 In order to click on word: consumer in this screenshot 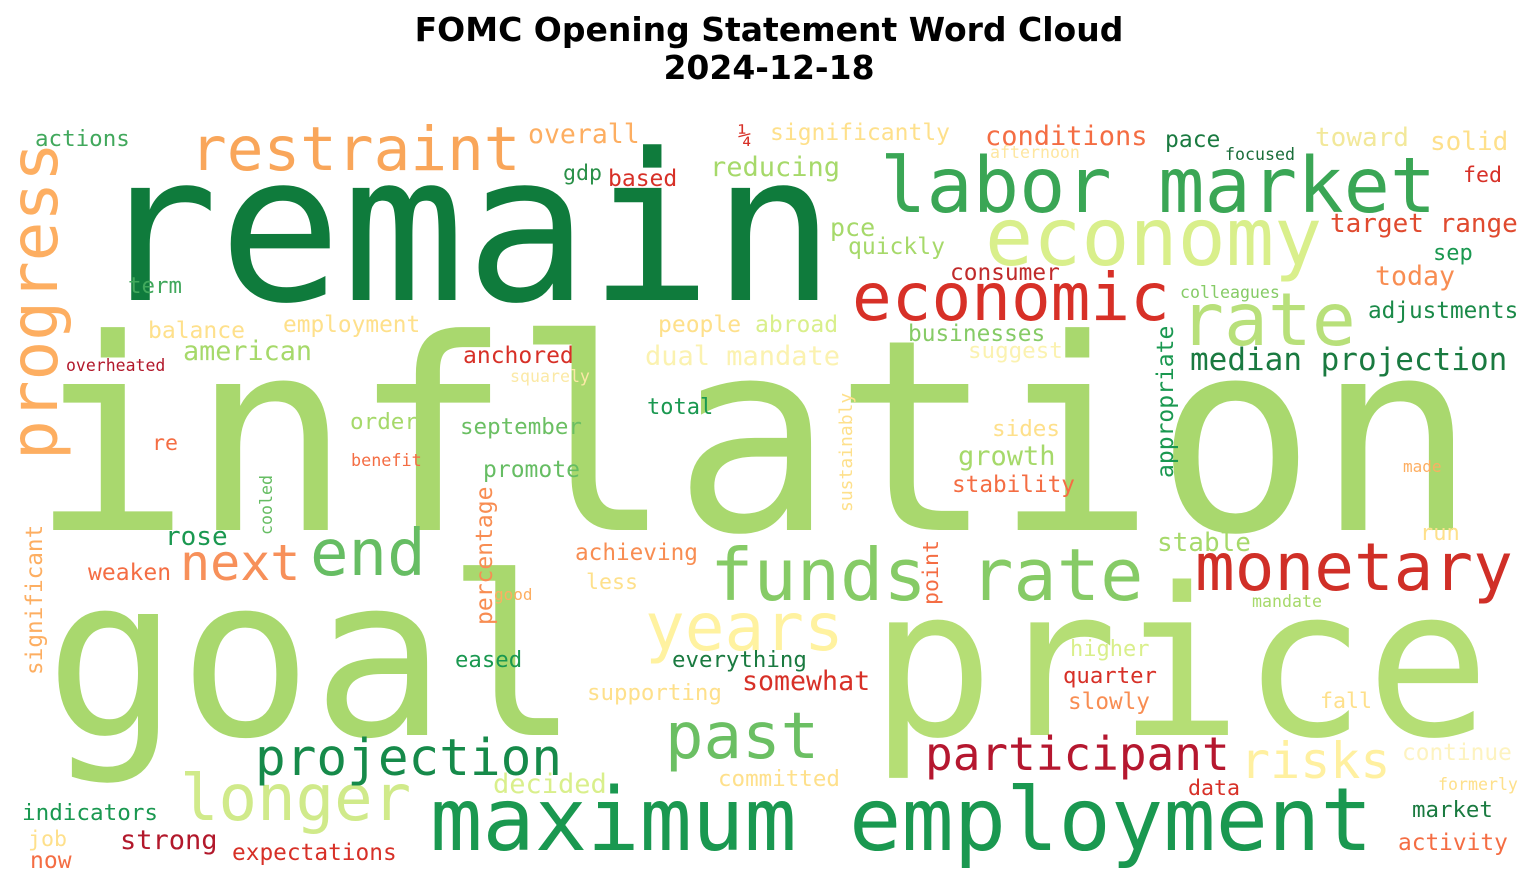, I will do `click(1005, 273)`.